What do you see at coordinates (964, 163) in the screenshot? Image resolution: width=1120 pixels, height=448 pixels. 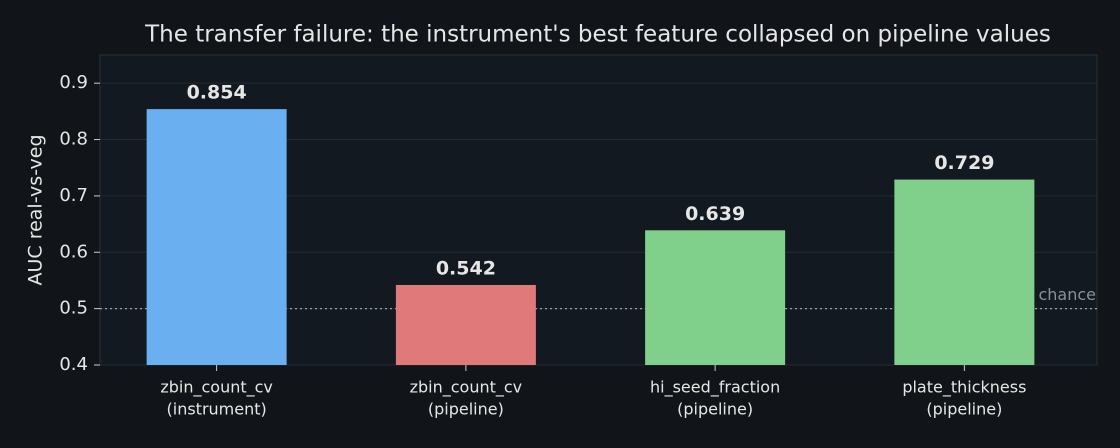 I see `value-label: 0.729` at bounding box center [964, 163].